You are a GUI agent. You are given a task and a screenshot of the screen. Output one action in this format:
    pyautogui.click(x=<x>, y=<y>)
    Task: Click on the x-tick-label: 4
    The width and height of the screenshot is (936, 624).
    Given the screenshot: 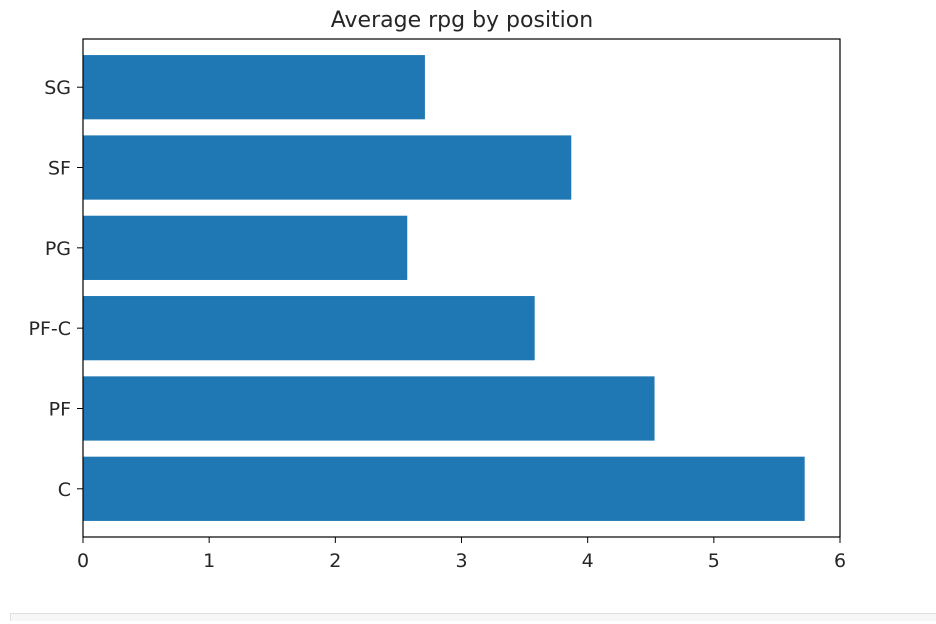 What is the action you would take?
    pyautogui.click(x=588, y=561)
    